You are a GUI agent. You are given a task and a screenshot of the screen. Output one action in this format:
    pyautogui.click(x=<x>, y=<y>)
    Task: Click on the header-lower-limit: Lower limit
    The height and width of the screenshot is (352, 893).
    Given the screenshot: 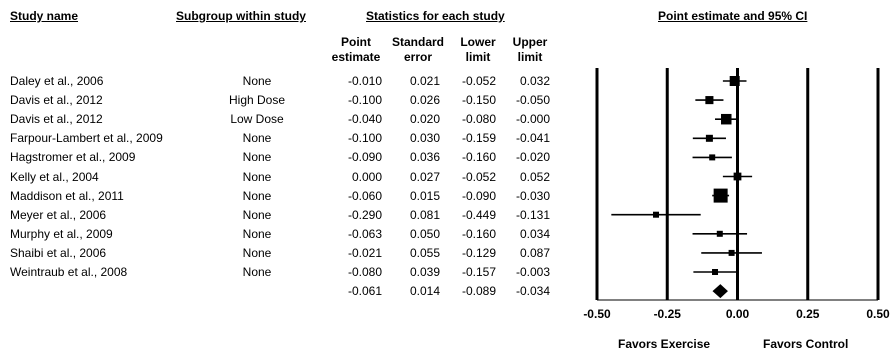 What is the action you would take?
    pyautogui.click(x=478, y=49)
    